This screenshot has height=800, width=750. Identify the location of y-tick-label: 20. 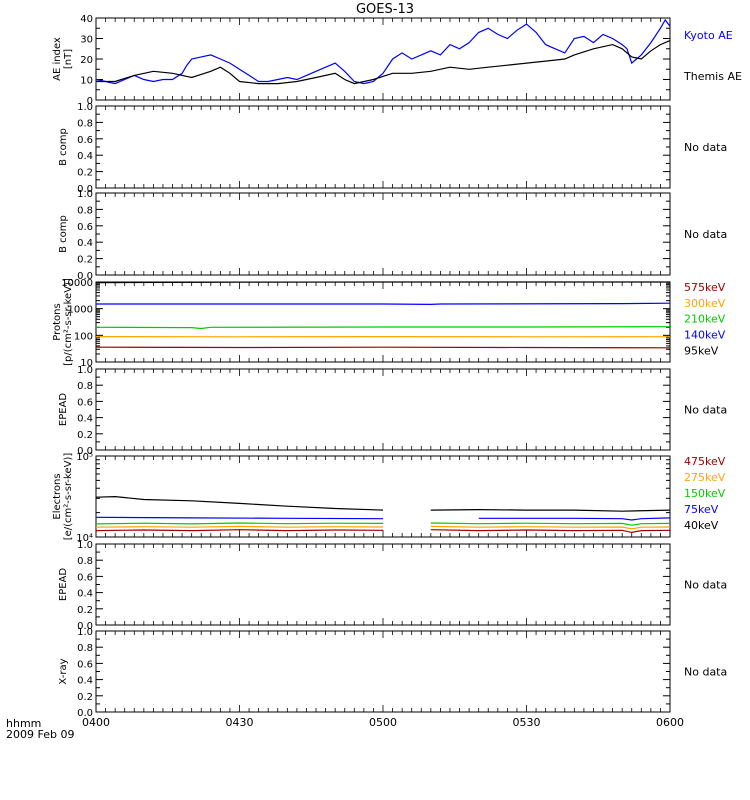
(86, 60).